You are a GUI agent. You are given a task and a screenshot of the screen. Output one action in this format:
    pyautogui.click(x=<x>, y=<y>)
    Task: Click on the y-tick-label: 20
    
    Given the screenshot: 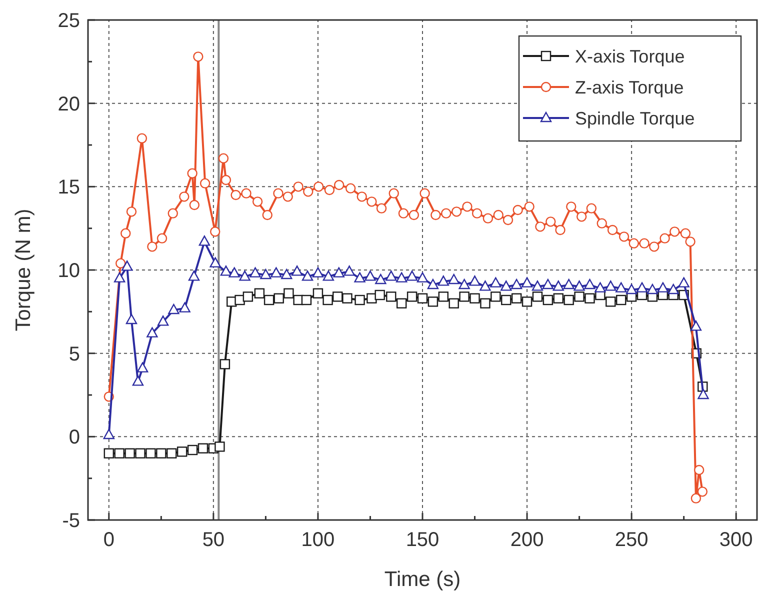 What is the action you would take?
    pyautogui.click(x=69, y=104)
    